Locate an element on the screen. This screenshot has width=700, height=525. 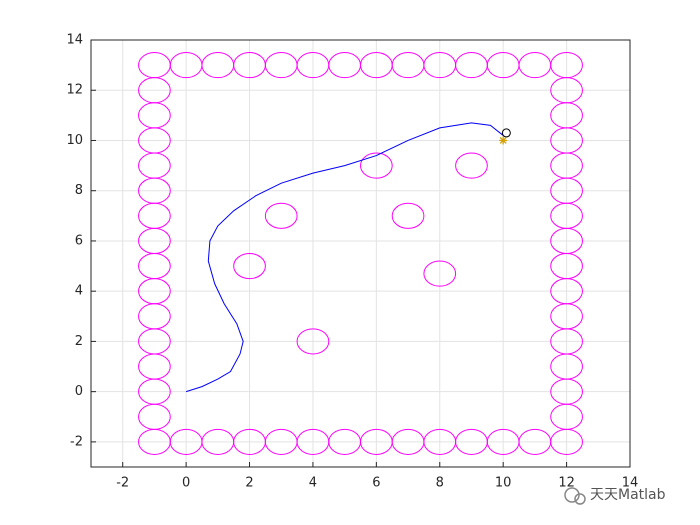
goal-marker is located at coordinates (503, 140).